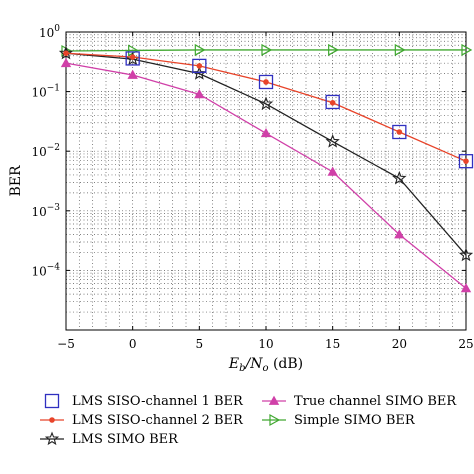 The image size is (474, 474). What do you see at coordinates (45, 270) in the screenshot?
I see `y-tick-label: 10⁻⁴` at bounding box center [45, 270].